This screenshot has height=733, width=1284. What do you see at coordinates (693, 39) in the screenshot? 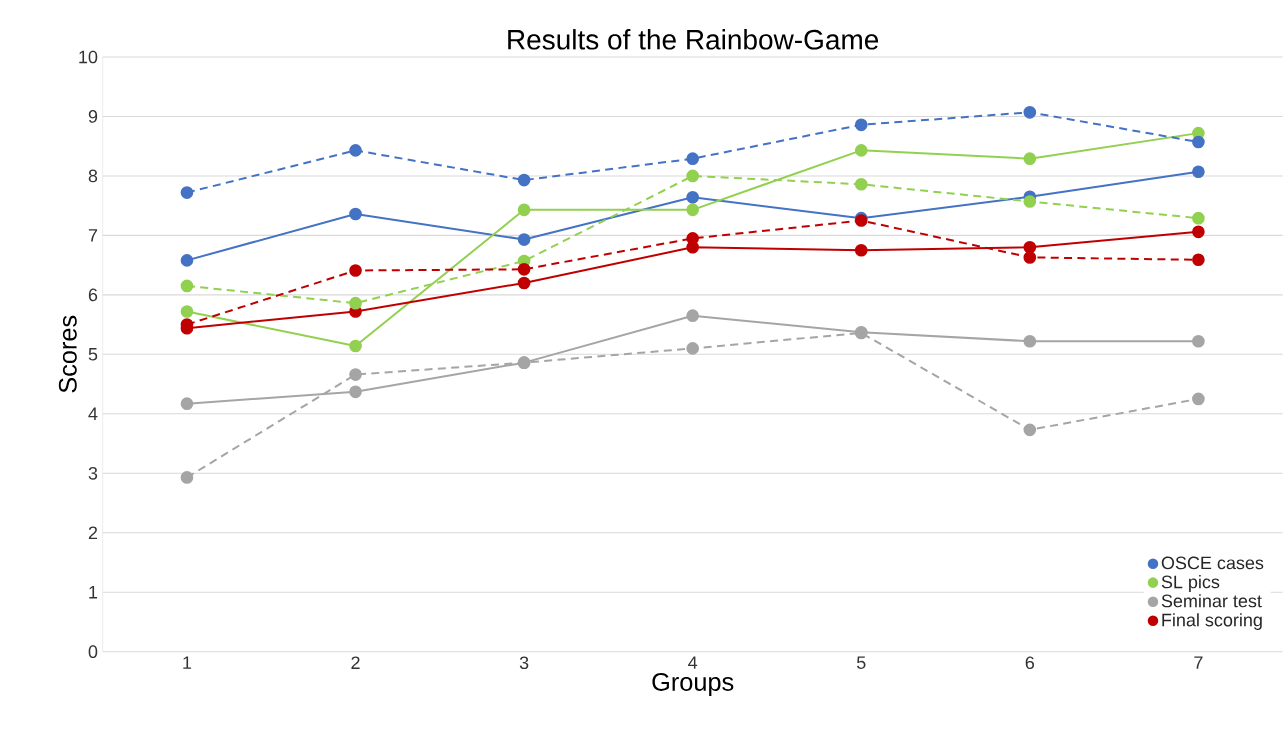
I see `chart-title: Results of the Rainbow-Game` at bounding box center [693, 39].